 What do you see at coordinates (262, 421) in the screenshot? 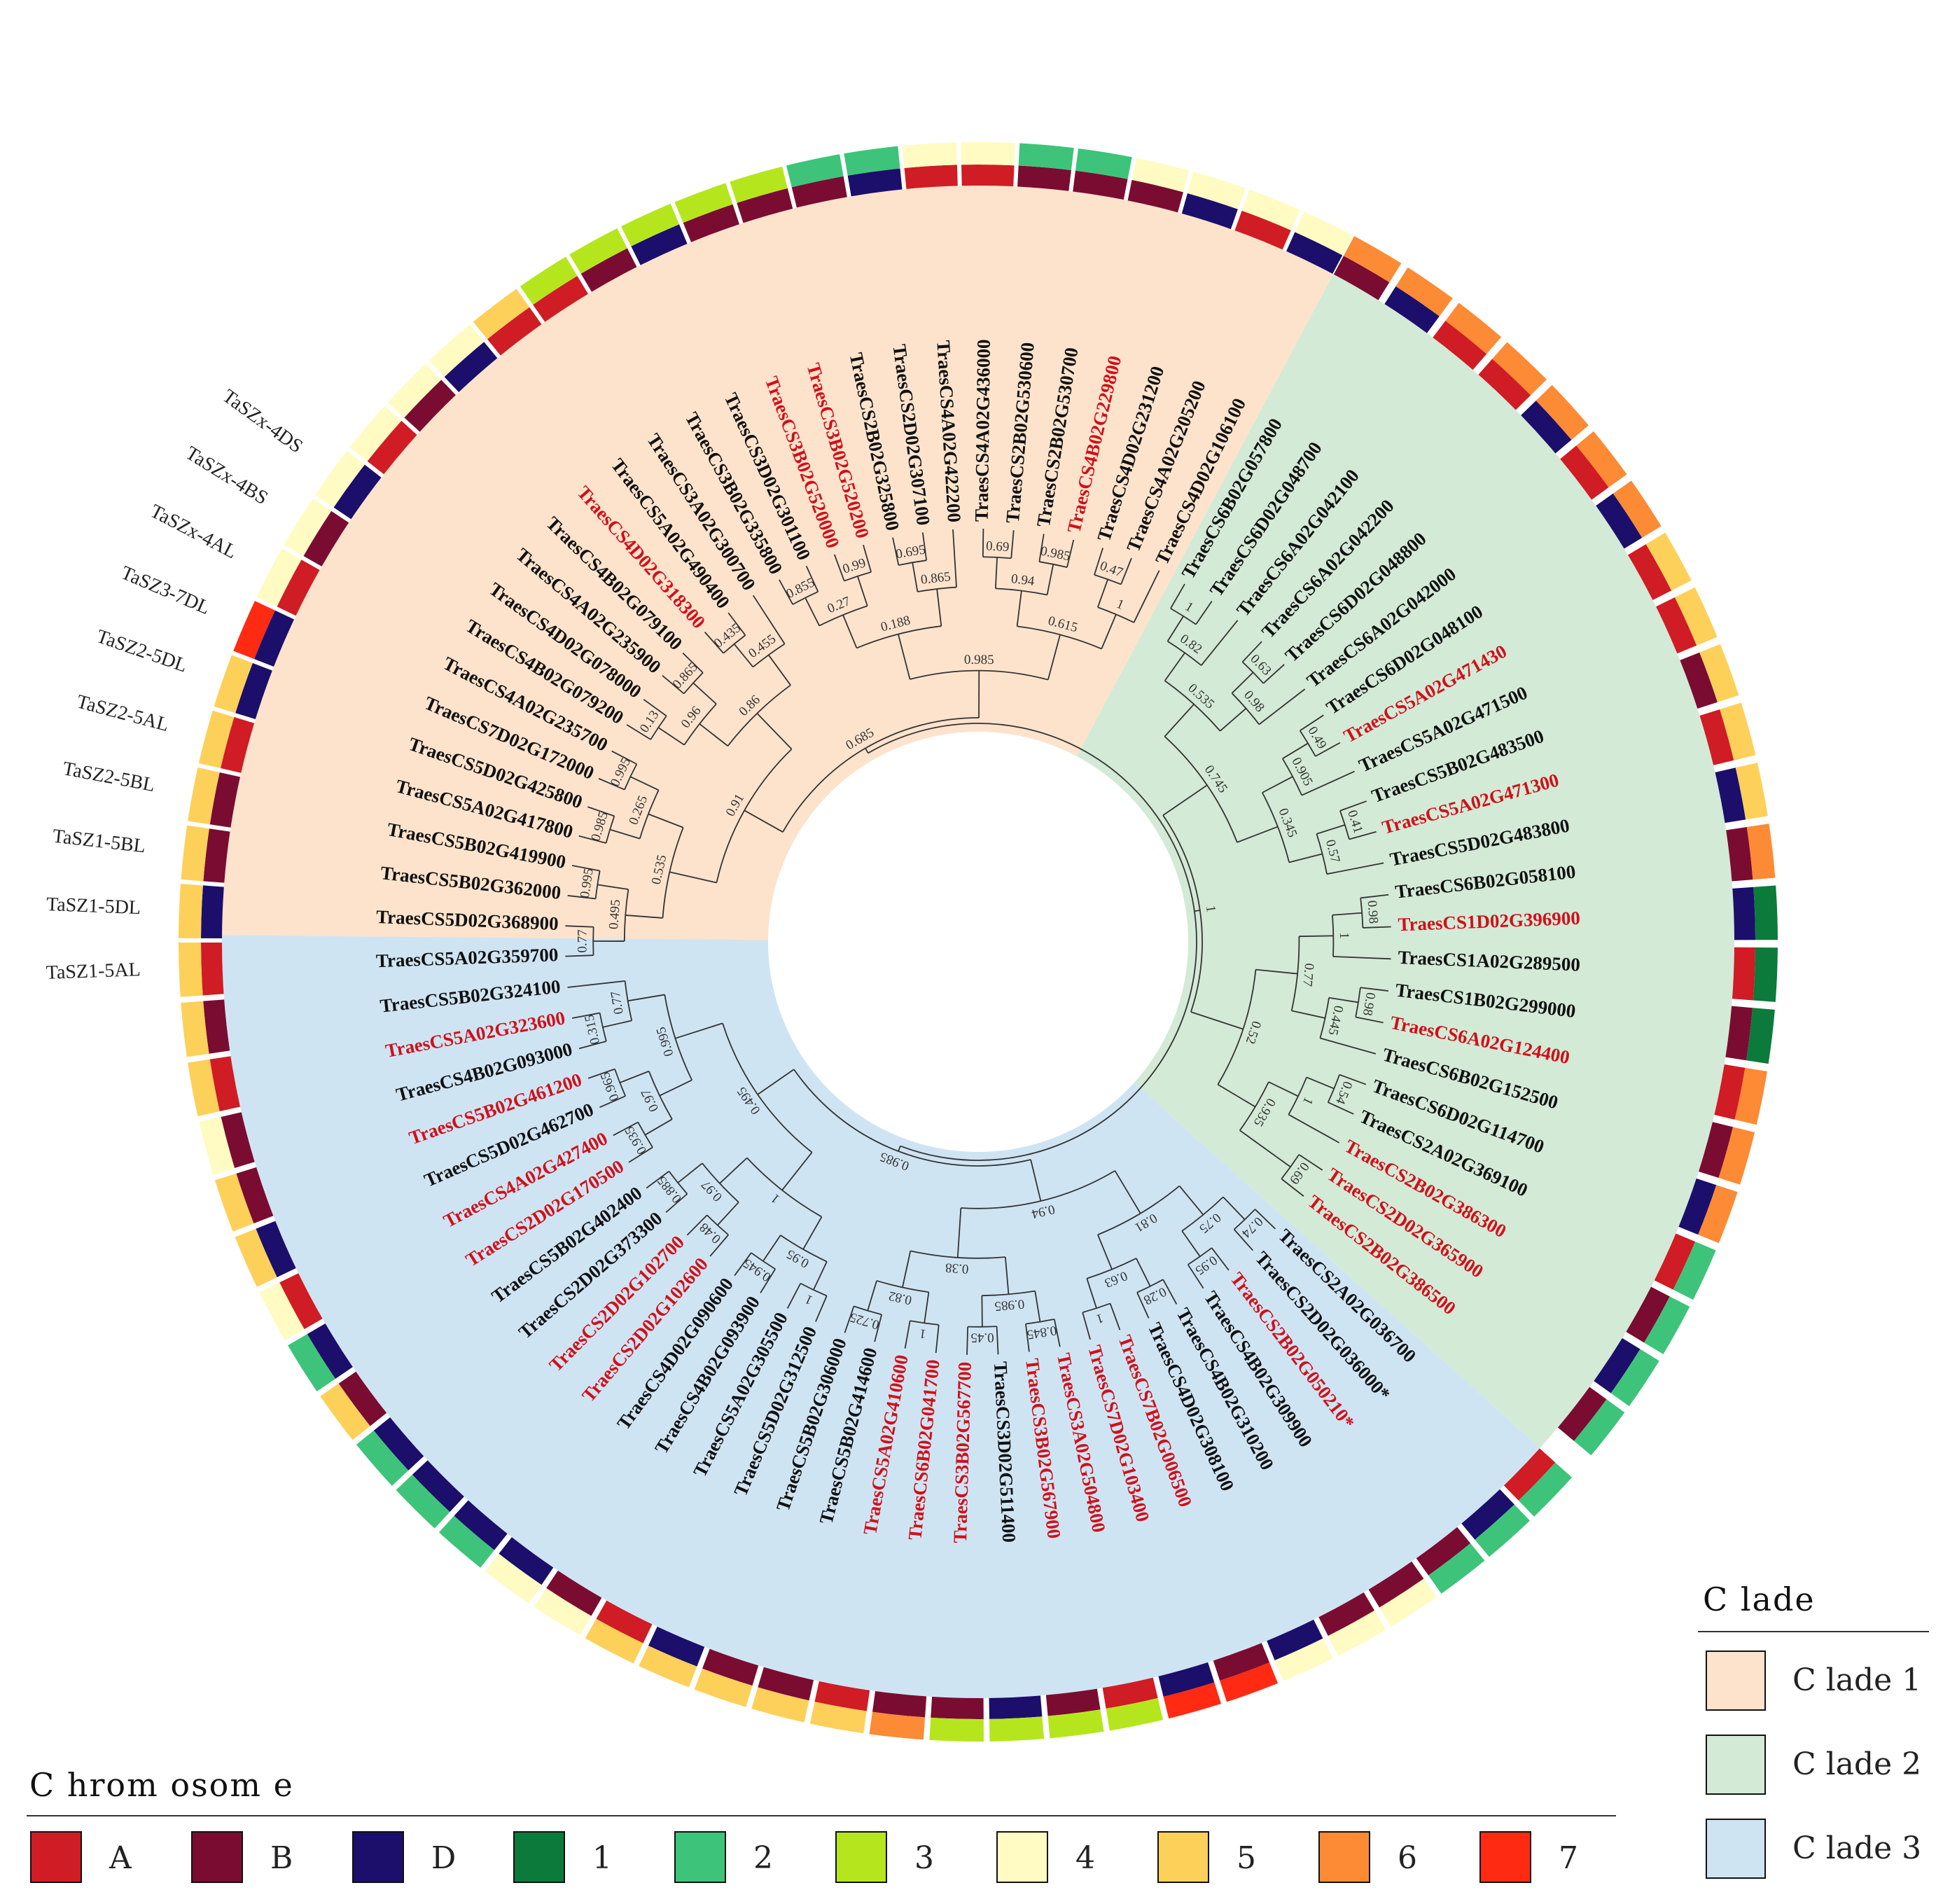
I see `gene-annotation: TaSZx-4DS` at bounding box center [262, 421].